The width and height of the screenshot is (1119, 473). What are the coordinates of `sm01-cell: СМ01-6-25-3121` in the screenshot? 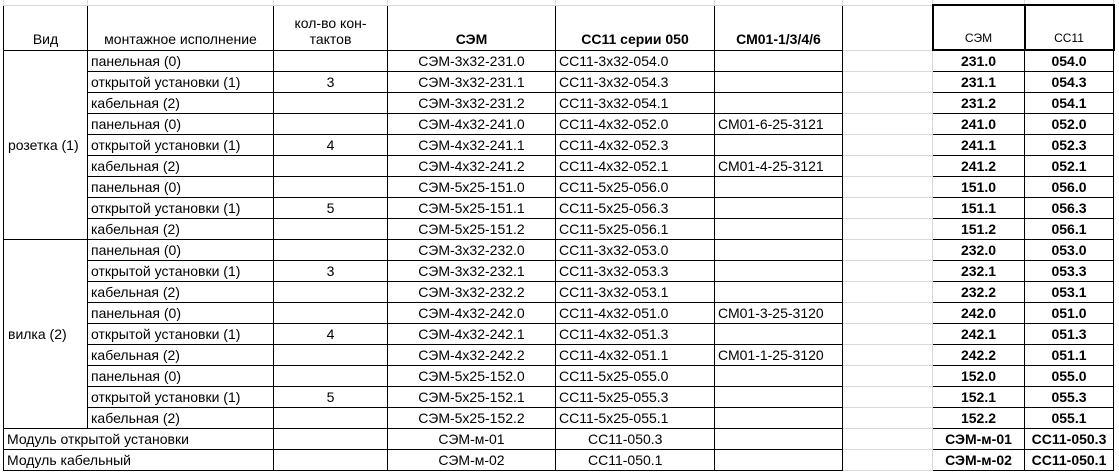 It's located at (778, 124).